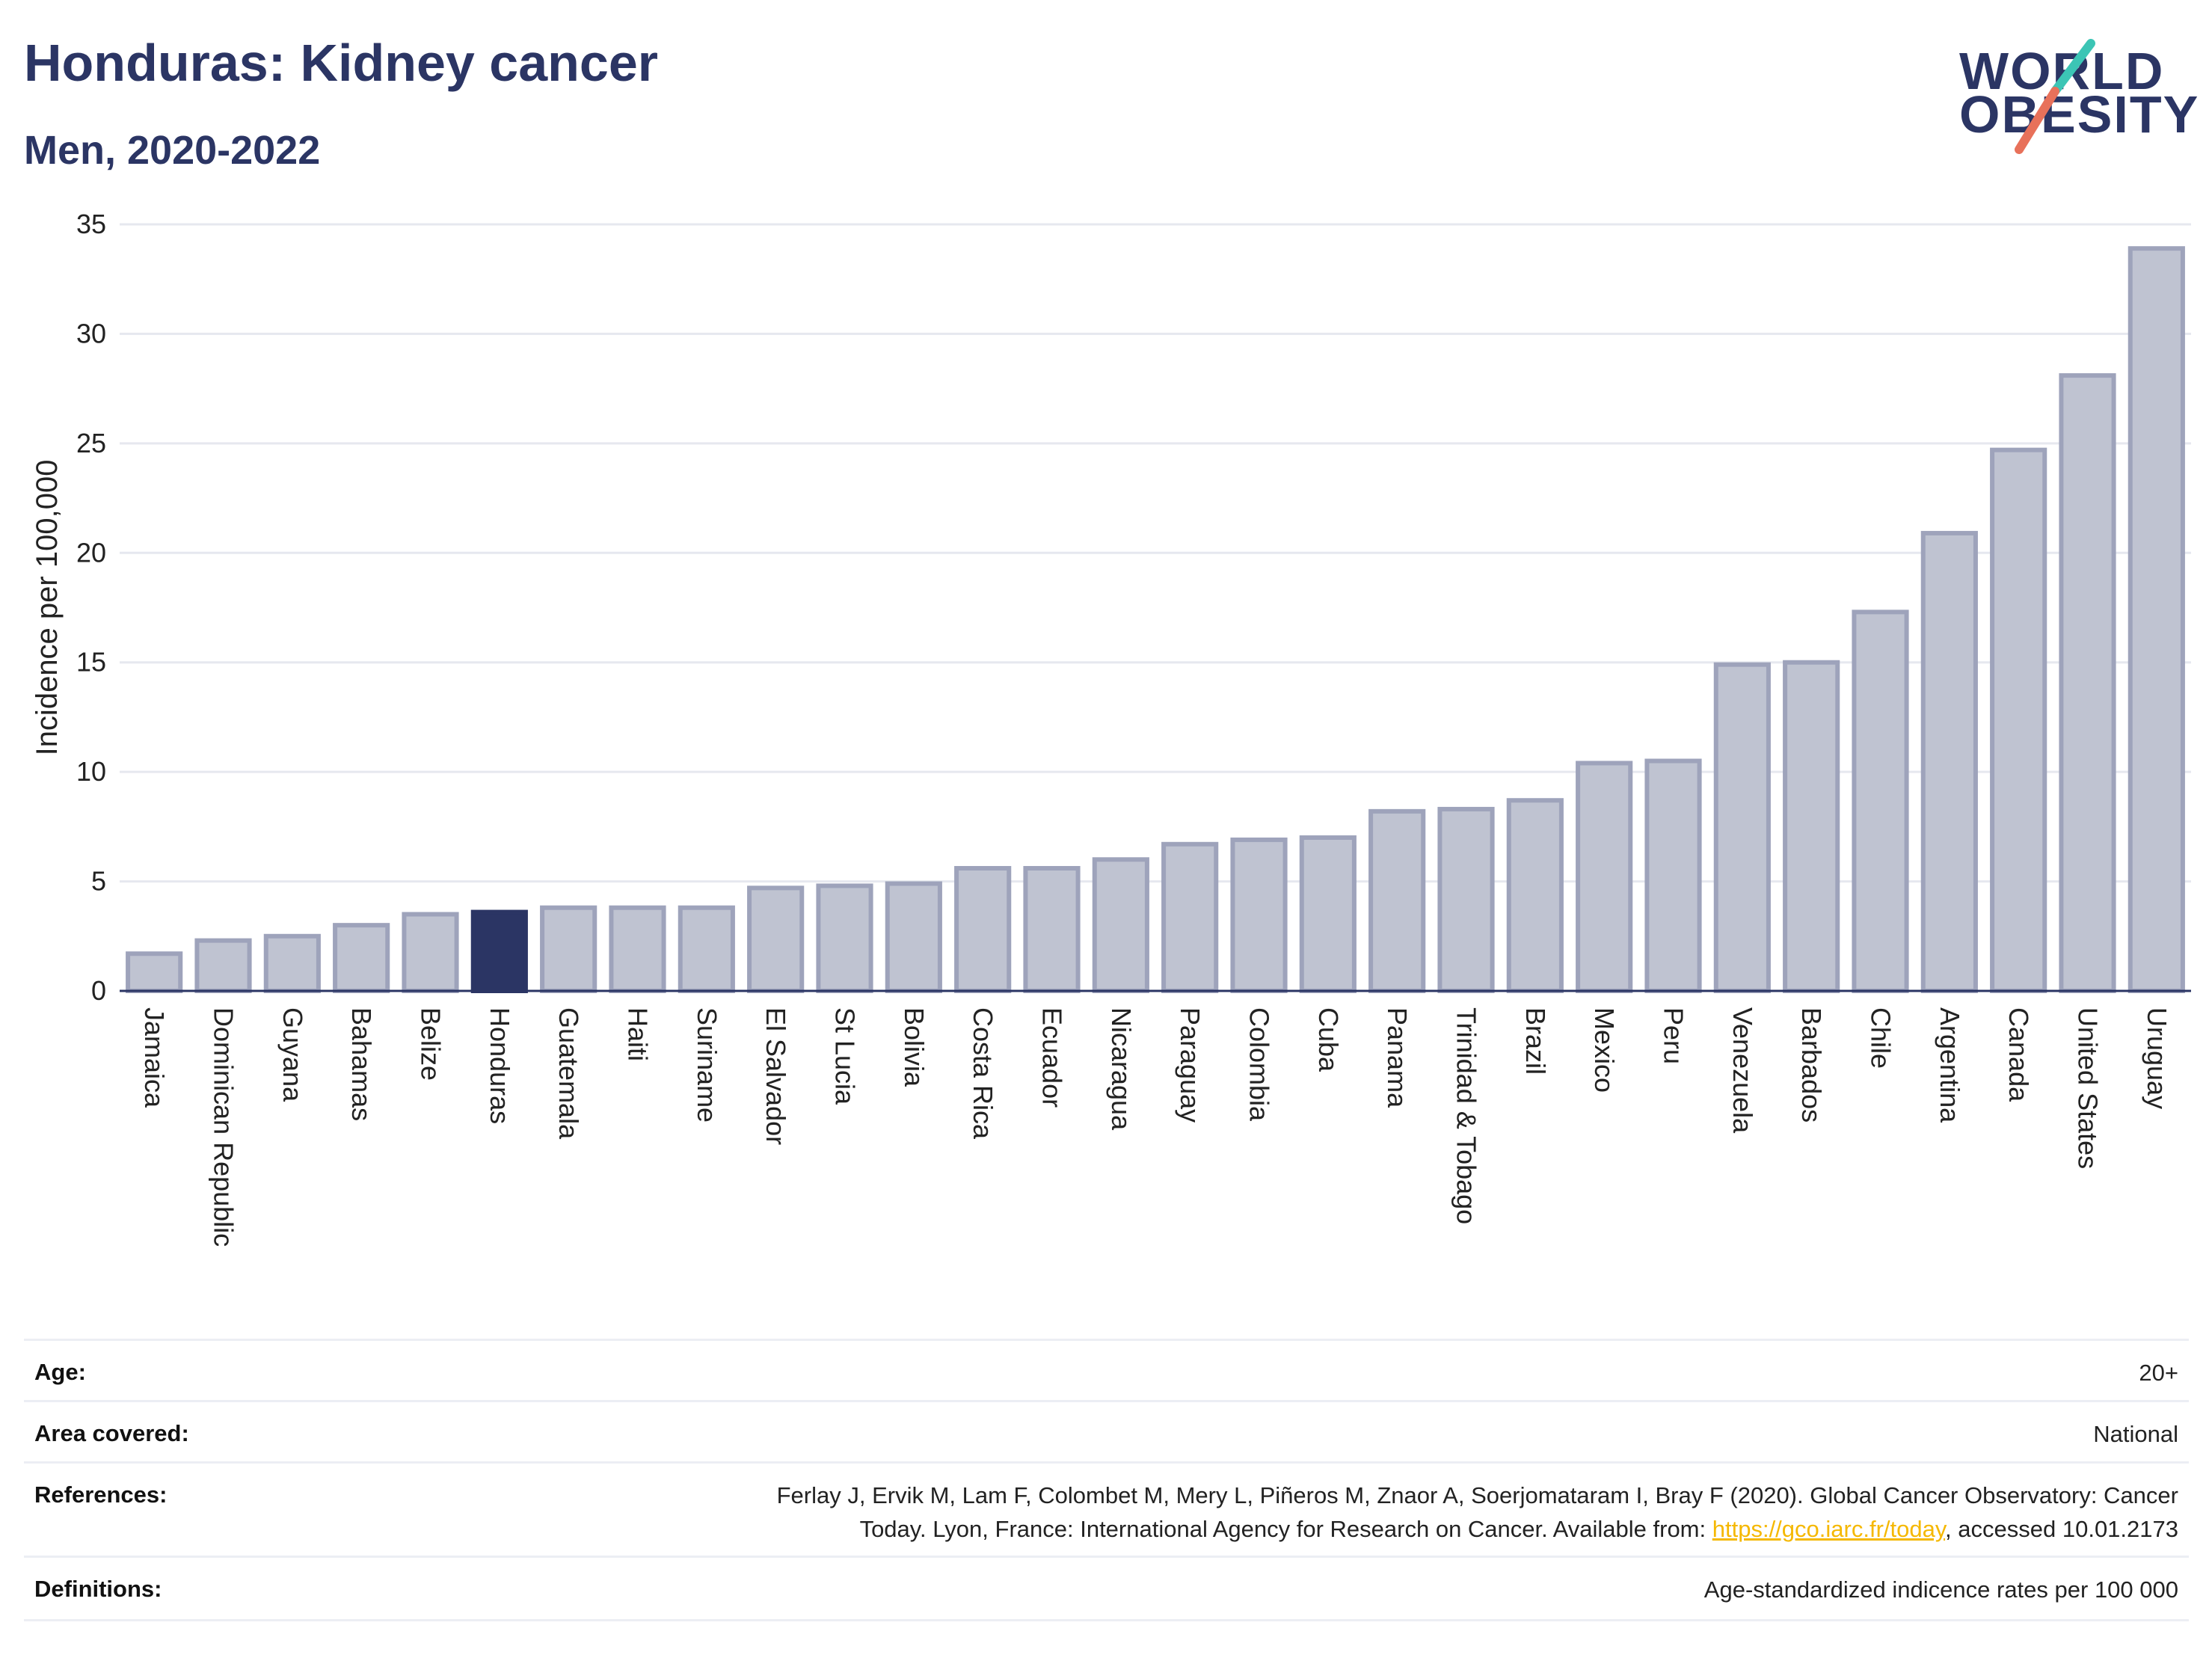 The height and width of the screenshot is (1655, 2212). Describe the element at coordinates (844, 938) in the screenshot. I see `bar-st-lucia` at that location.